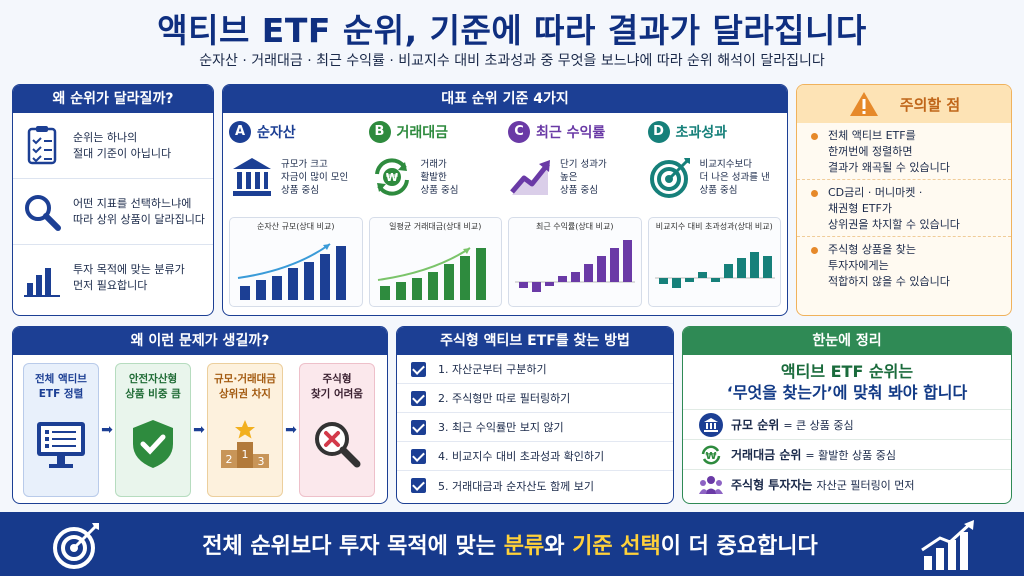  What do you see at coordinates (505, 99) in the screenshot?
I see `criteria-panel-title: 대표 순위 기준 4가지` at bounding box center [505, 99].